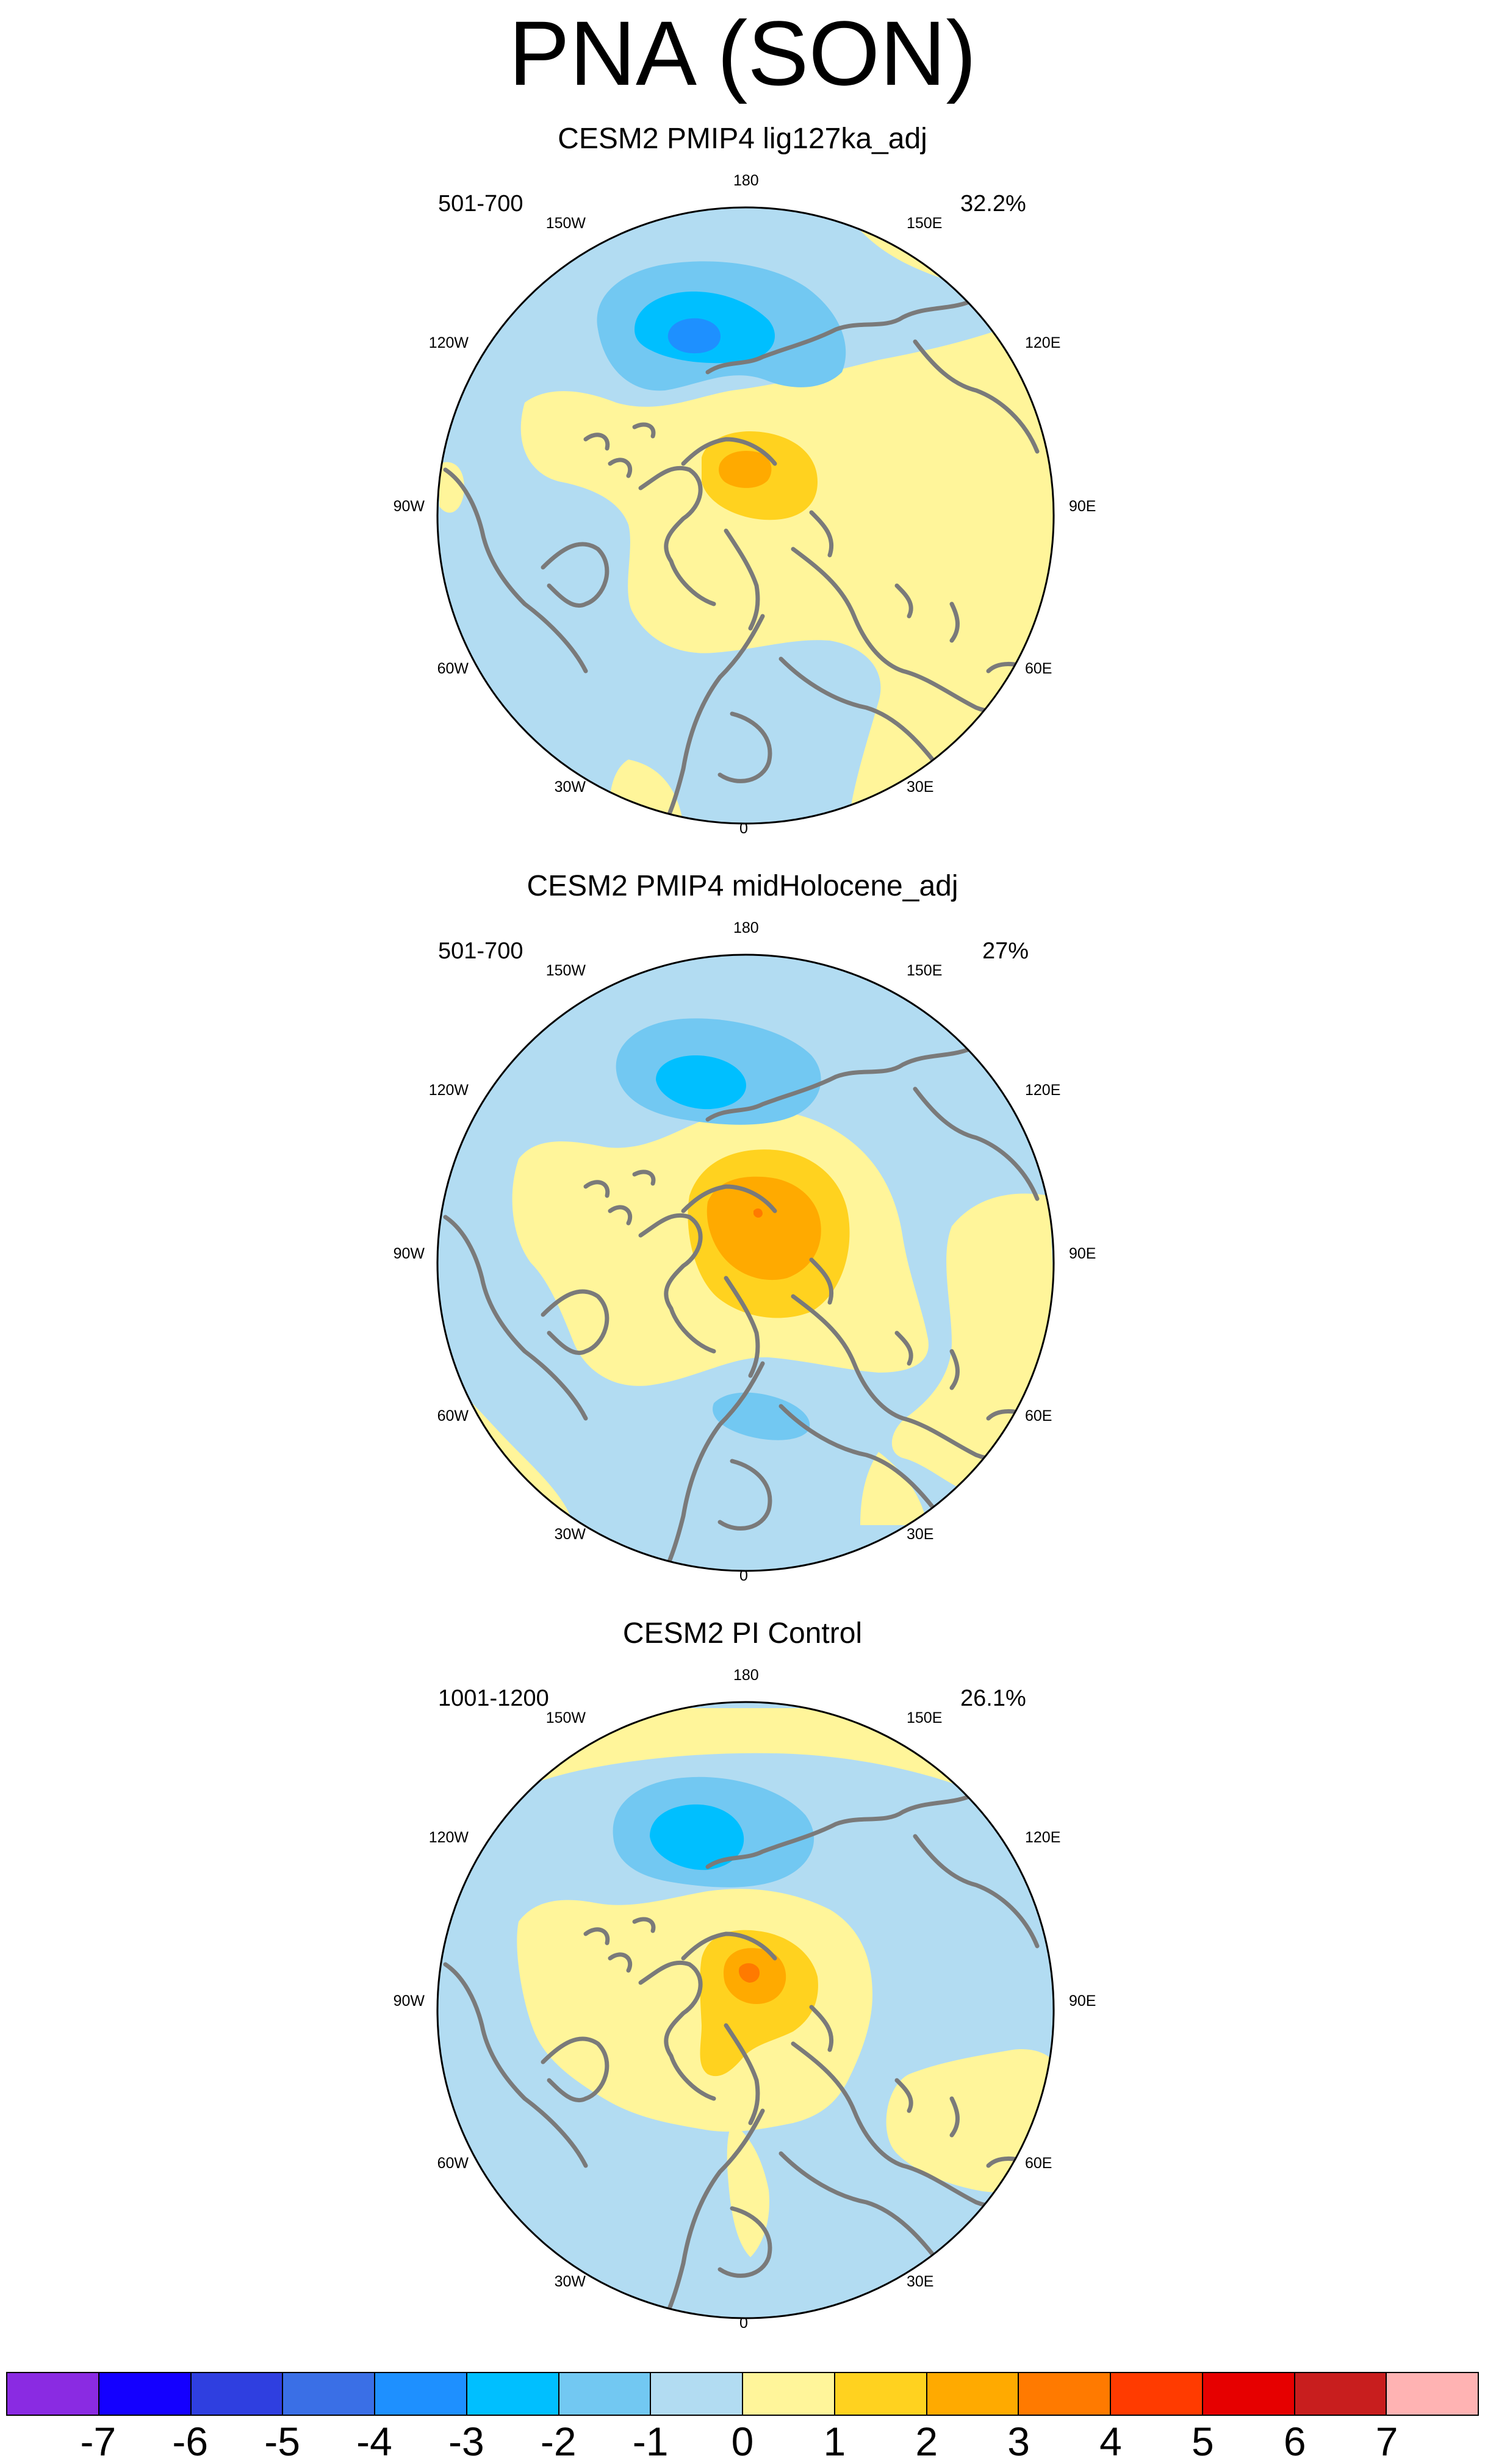  I want to click on colorbar-tick-label: 1, so click(835, 2441).